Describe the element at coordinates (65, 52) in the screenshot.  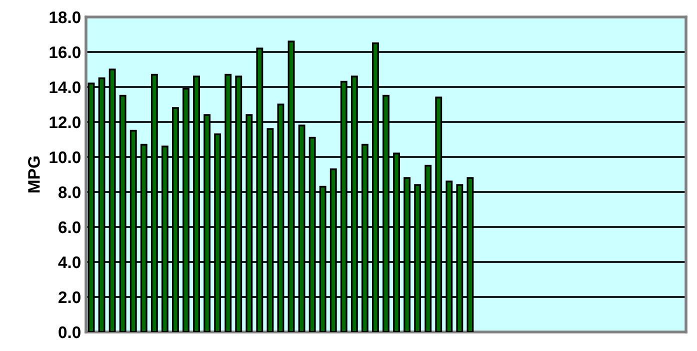
I see `y-tick-label: 16.0` at that location.